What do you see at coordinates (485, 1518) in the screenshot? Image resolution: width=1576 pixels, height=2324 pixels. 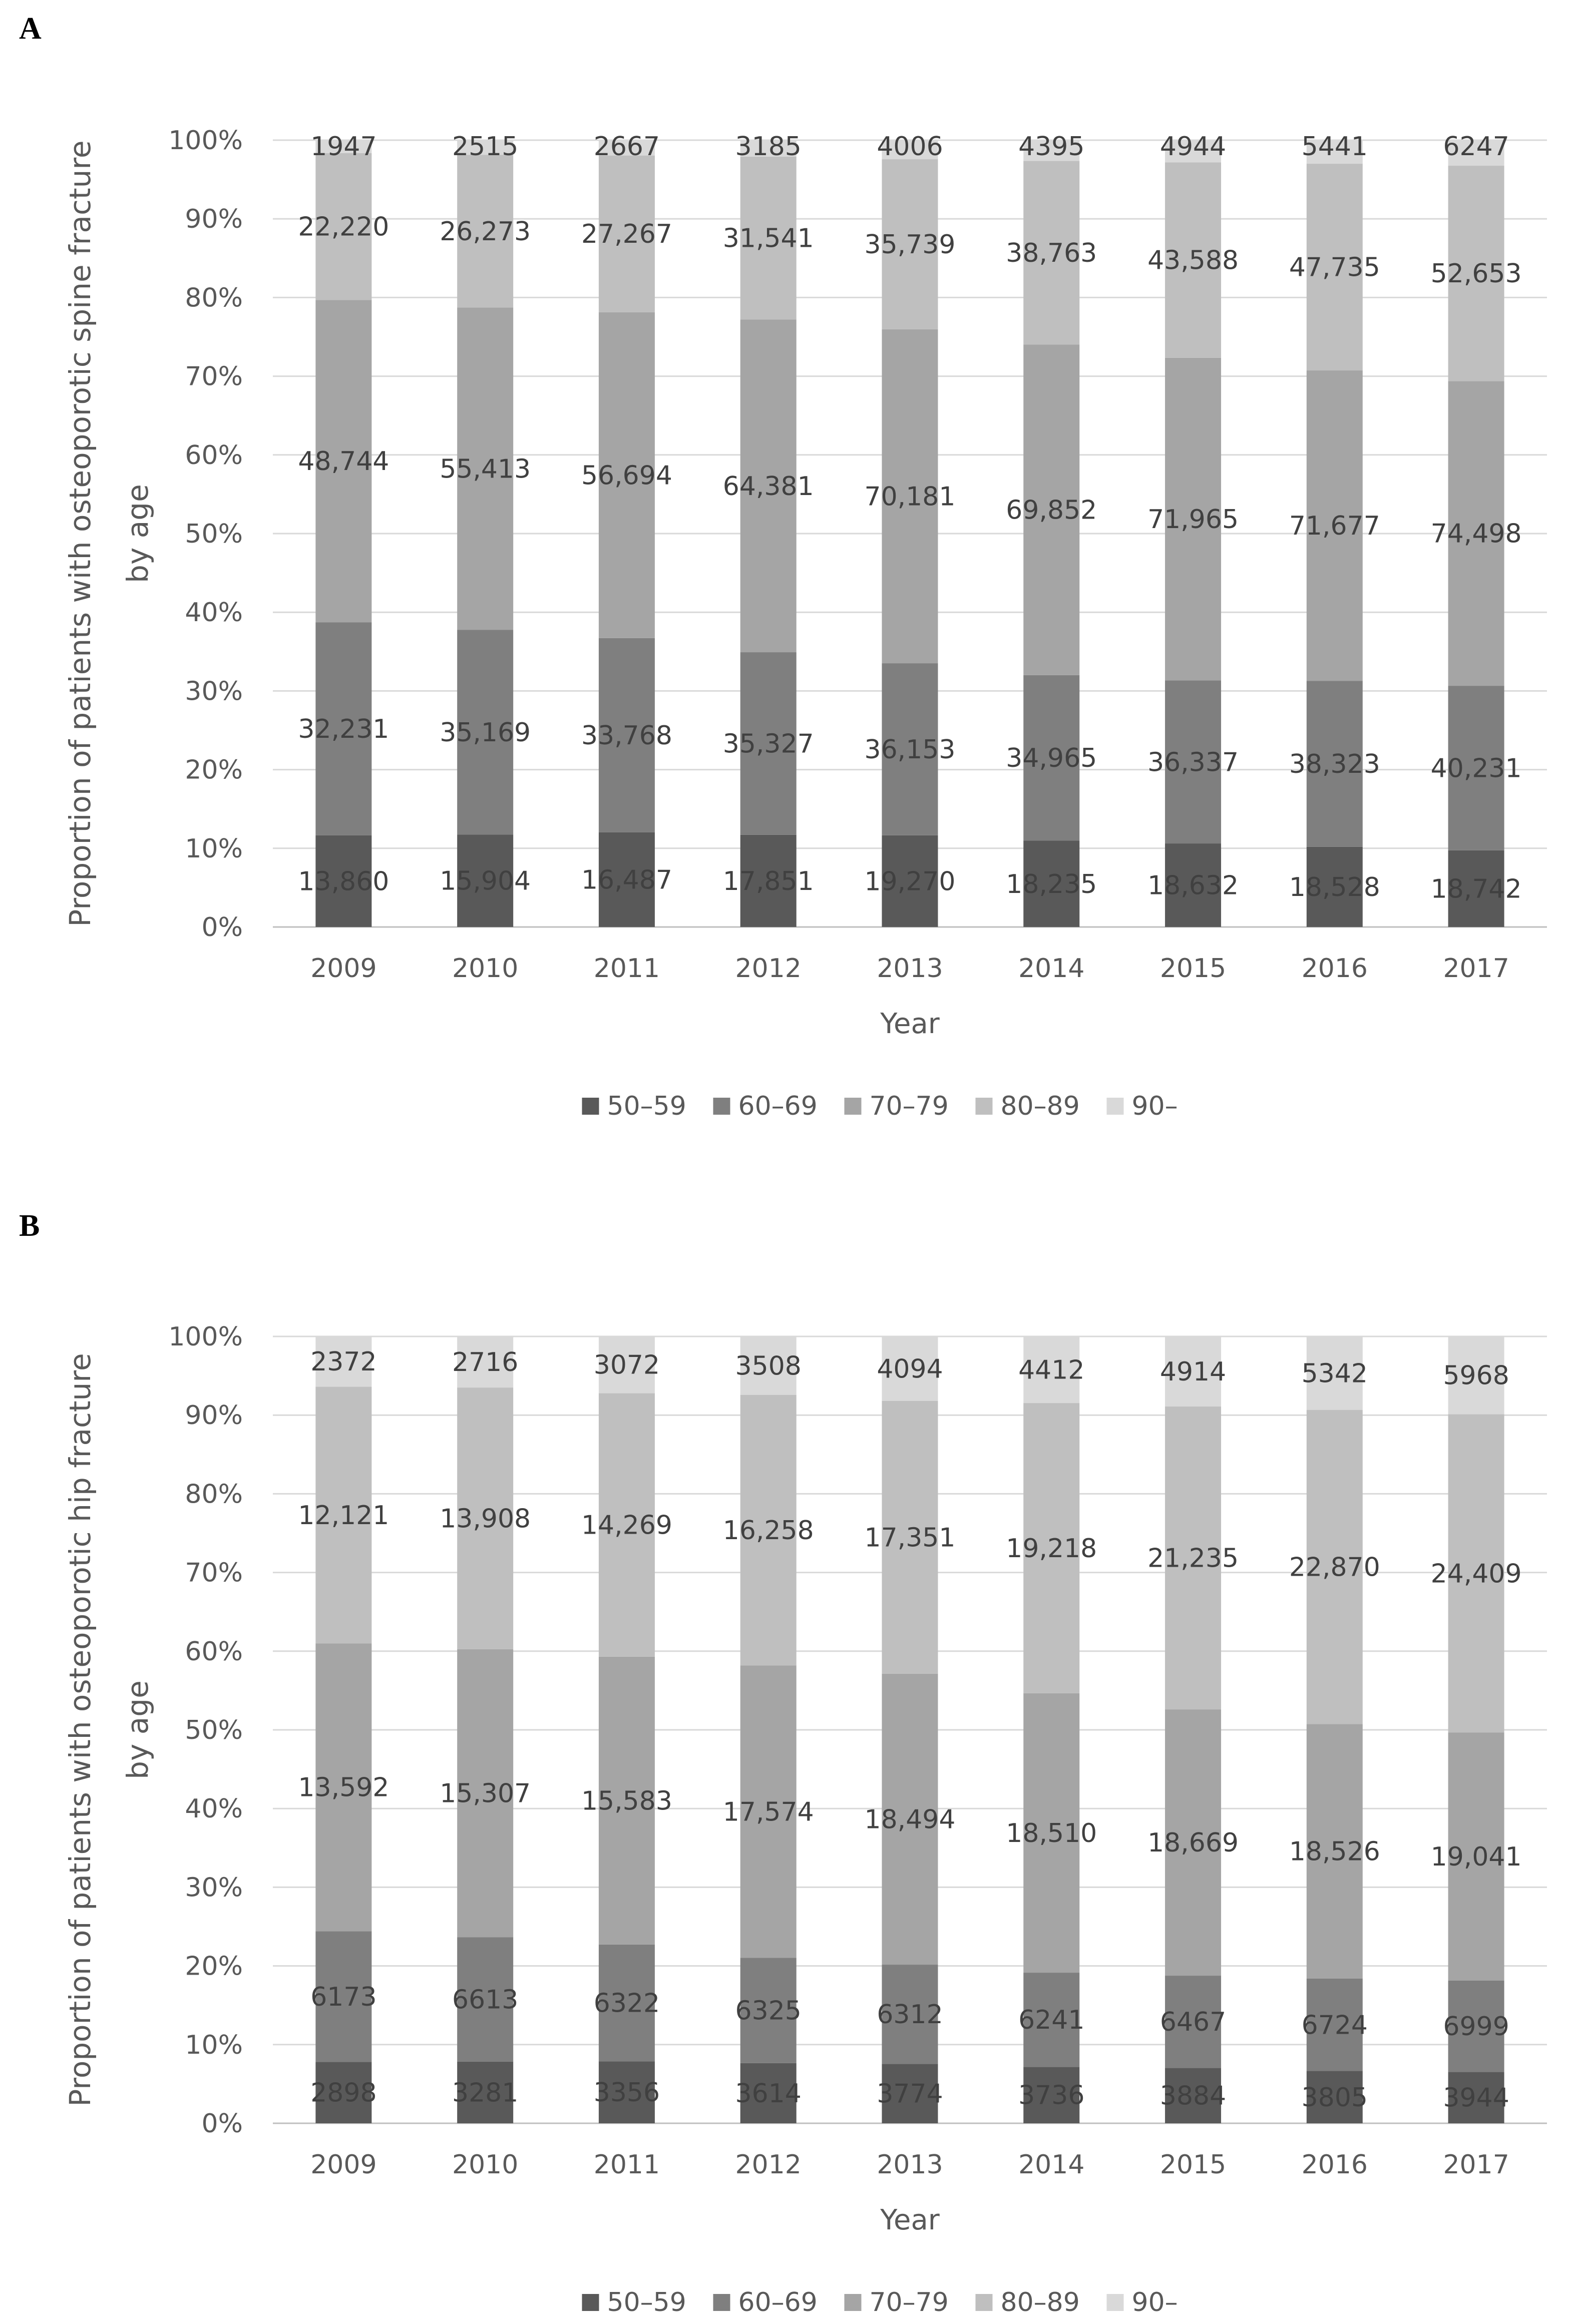 I see `hip-bar-8089-2010` at bounding box center [485, 1518].